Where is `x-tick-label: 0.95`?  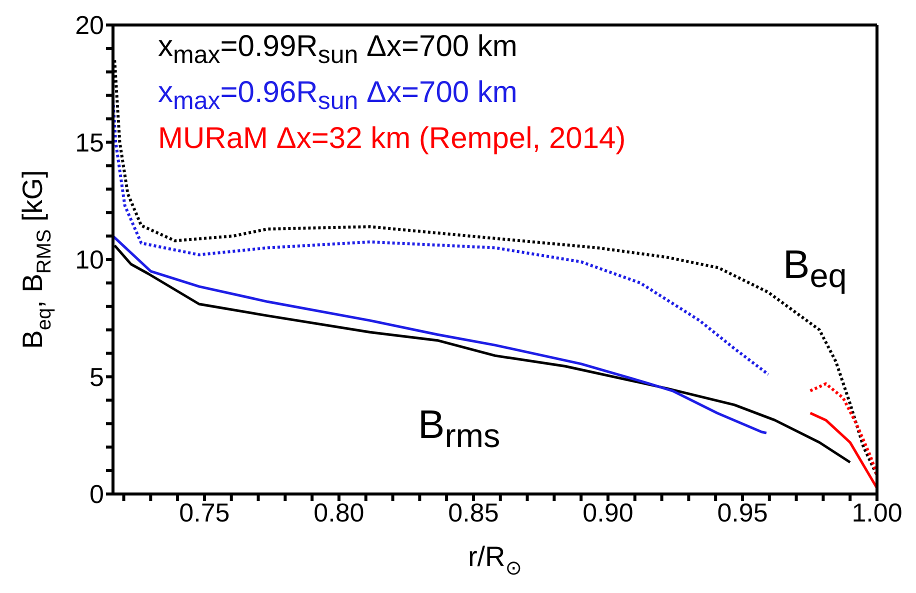 x-tick-label: 0.95 is located at coordinates (742, 512).